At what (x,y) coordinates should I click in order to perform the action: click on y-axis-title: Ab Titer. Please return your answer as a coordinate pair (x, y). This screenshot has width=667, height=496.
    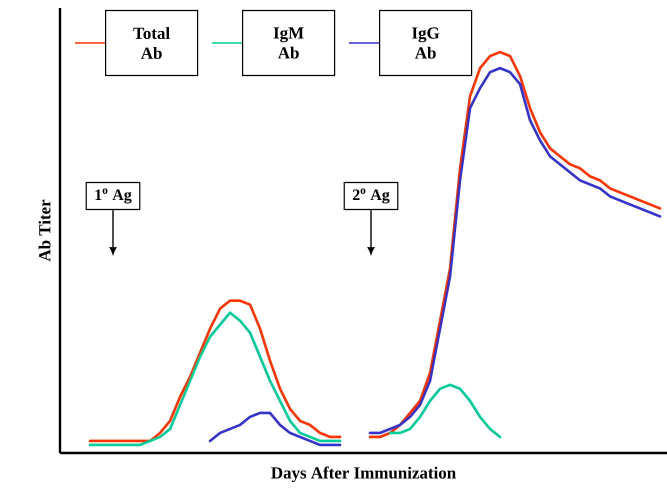
    Looking at the image, I should click on (44, 231).